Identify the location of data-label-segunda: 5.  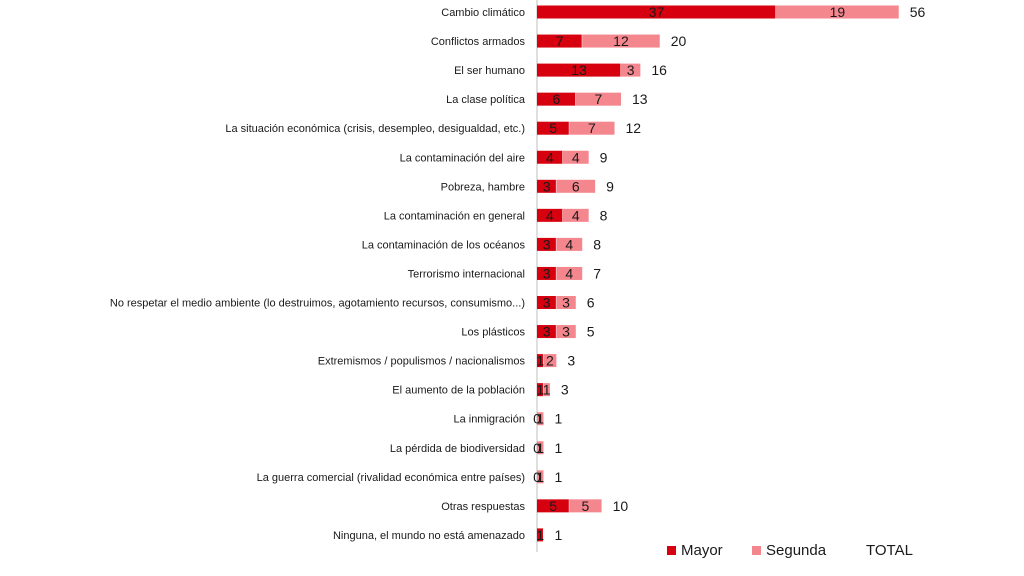
(586, 506).